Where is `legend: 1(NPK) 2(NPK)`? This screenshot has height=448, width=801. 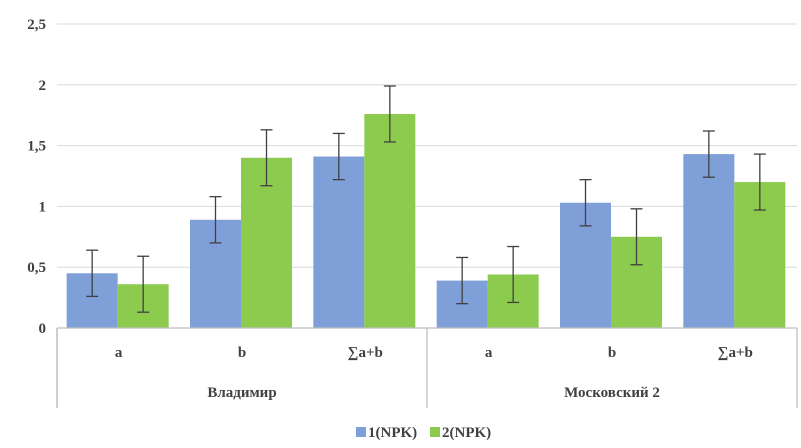 legend: 1(NPK) 2(NPK) is located at coordinates (423, 433).